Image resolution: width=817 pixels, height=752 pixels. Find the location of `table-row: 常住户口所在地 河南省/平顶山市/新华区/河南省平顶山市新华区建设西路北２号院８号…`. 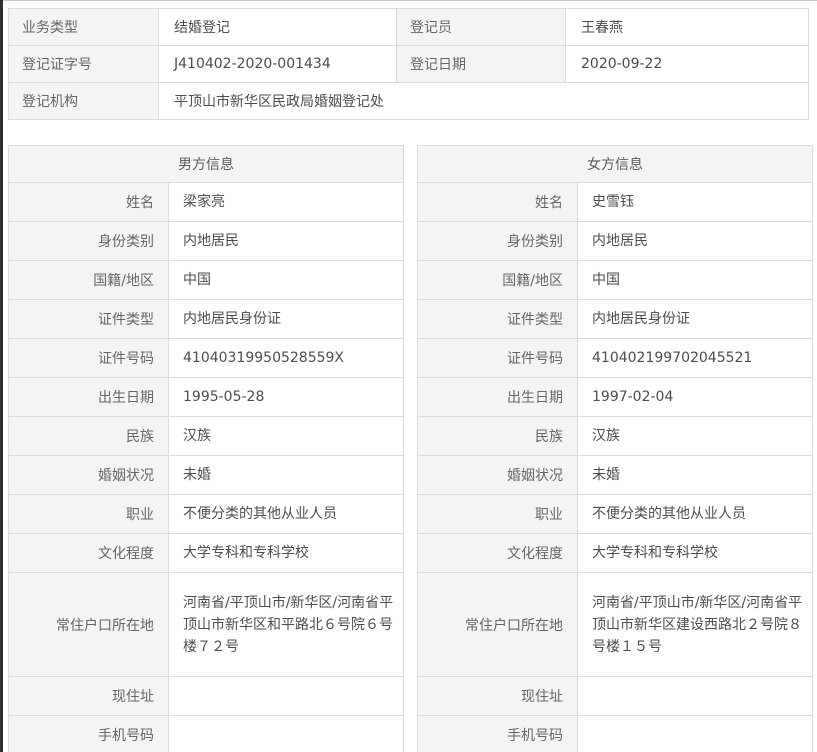

table-row: 常住户口所在地 河南省/平顶山市/新华区/河南省平顶山市新华区建设西路北２号院８号… is located at coordinates (615, 624).